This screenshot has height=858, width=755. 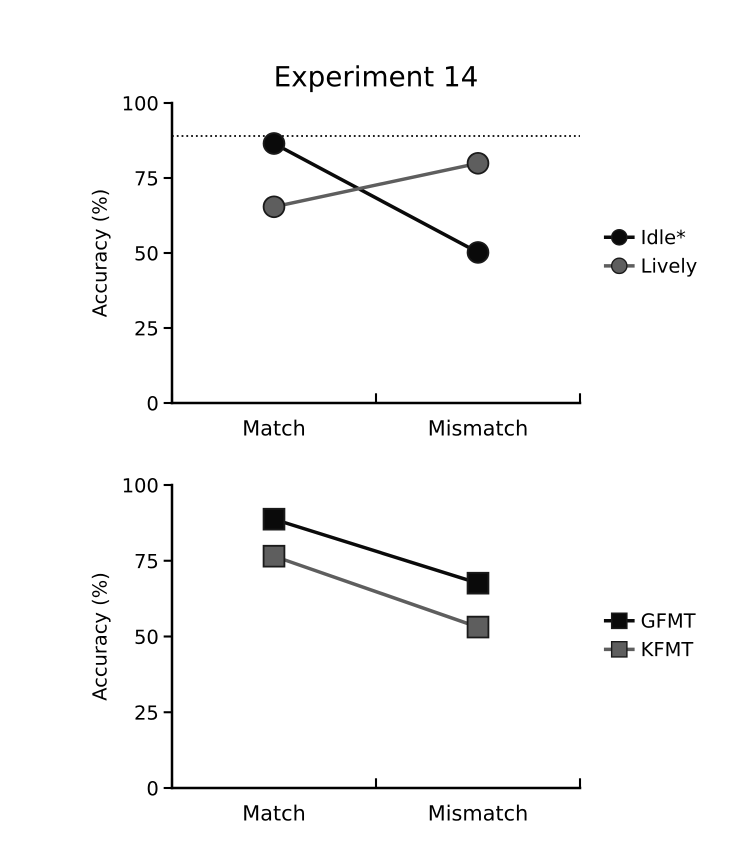 I want to click on chart-title: Experiment 14, so click(x=376, y=78).